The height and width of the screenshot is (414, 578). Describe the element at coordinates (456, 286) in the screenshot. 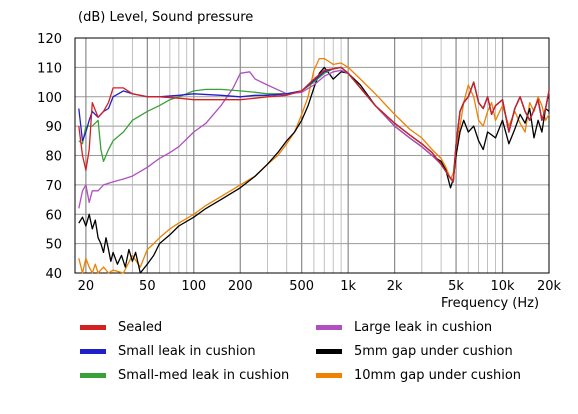

I see `x-tick-label: 5k` at that location.